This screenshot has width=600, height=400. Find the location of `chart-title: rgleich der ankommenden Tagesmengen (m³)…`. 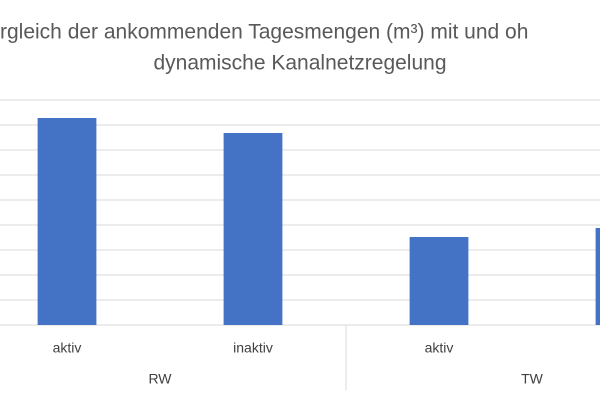

chart-title: rgleich der ankommenden Tagesmengen (m³)… is located at coordinates (264, 32).